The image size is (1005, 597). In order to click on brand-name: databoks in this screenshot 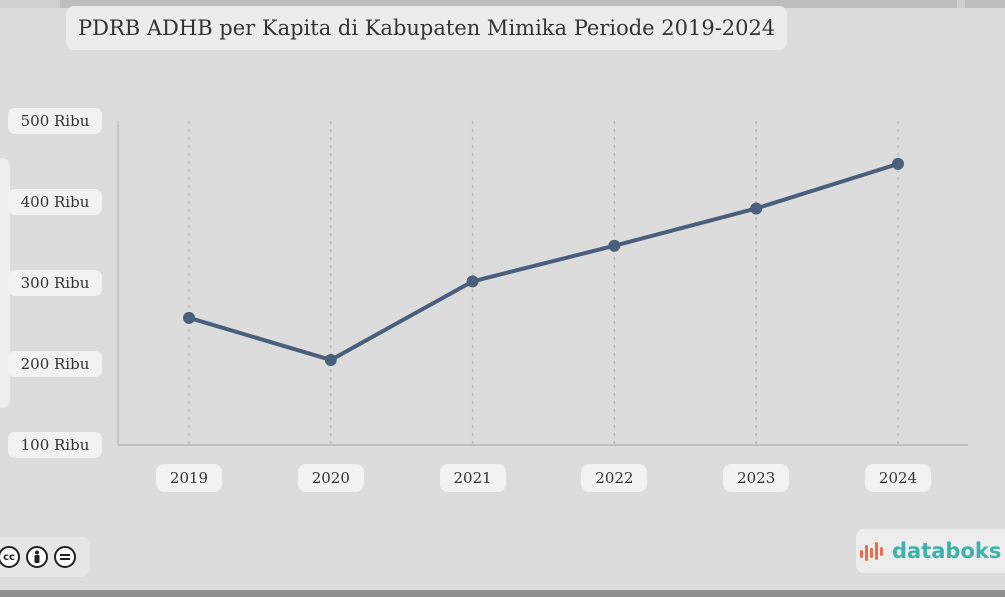, I will do `click(947, 551)`.